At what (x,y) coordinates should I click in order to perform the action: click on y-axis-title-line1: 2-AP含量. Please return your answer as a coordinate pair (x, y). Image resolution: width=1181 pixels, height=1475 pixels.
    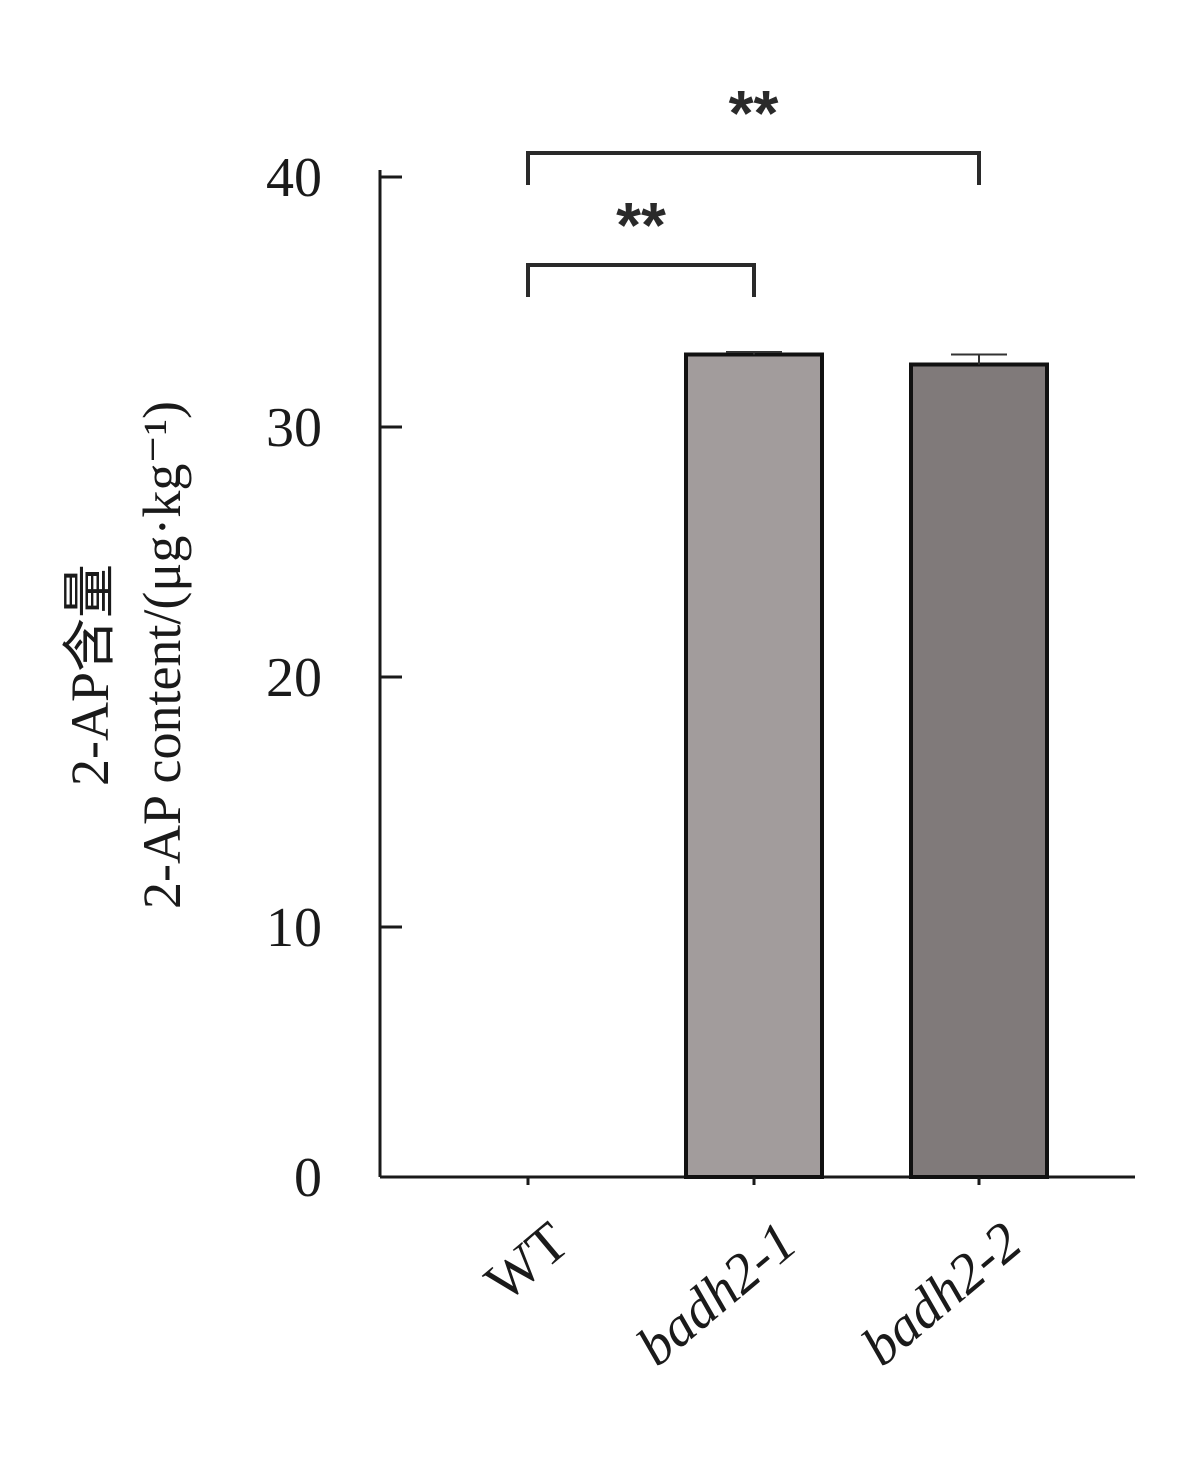
    Looking at the image, I should click on (90, 675).